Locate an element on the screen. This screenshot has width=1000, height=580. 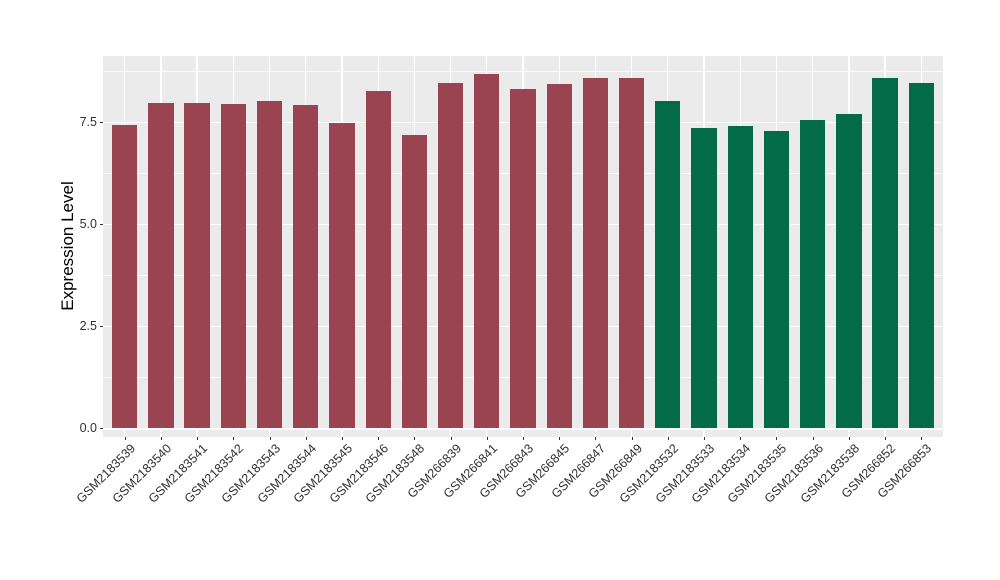
y-tick-label: 7.5 is located at coordinates (88, 121).